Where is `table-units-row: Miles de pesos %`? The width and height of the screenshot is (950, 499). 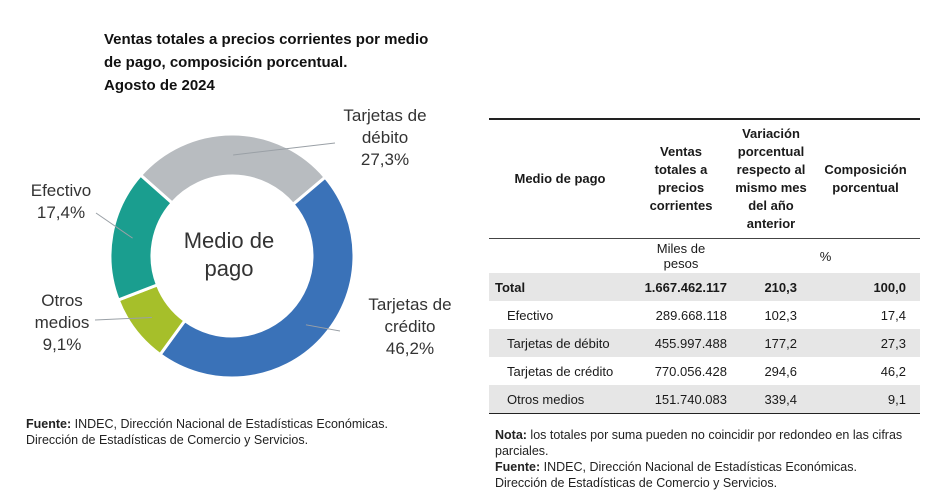 table-units-row: Miles de pesos % is located at coordinates (704, 256).